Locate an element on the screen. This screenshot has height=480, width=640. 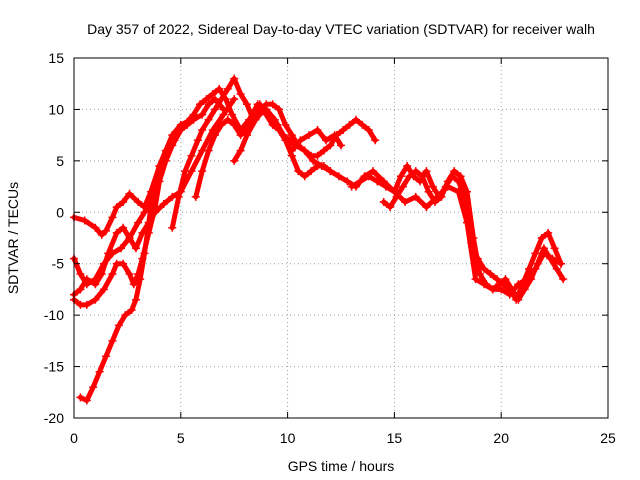
y-tick-label: 10 is located at coordinates (56, 109).